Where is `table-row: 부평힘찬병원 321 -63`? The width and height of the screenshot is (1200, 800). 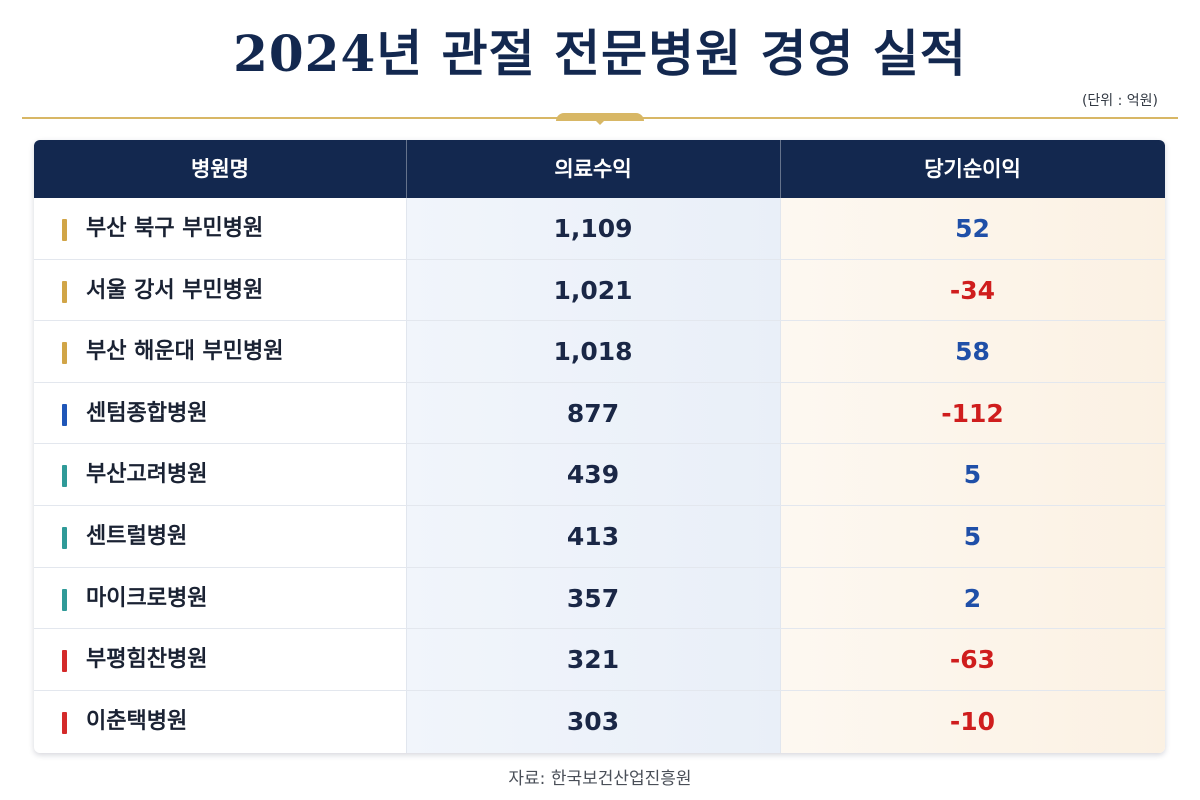
table-row: 부평힘찬병원 321 -63 is located at coordinates (599, 660).